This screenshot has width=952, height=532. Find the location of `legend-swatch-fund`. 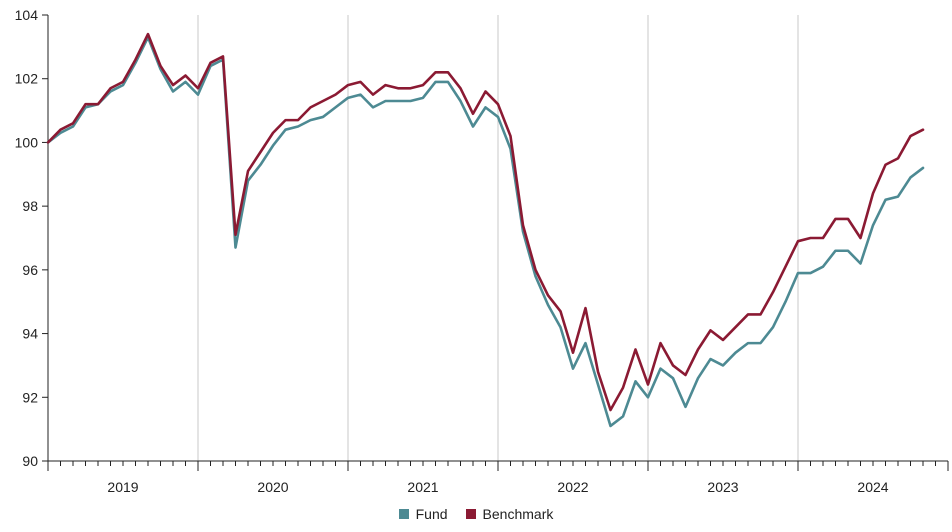

legend-swatch-fund is located at coordinates (403, 514).